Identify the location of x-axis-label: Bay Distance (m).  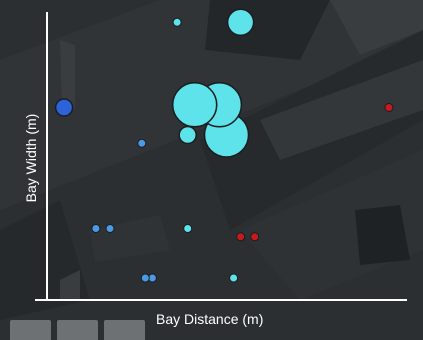
(210, 319).